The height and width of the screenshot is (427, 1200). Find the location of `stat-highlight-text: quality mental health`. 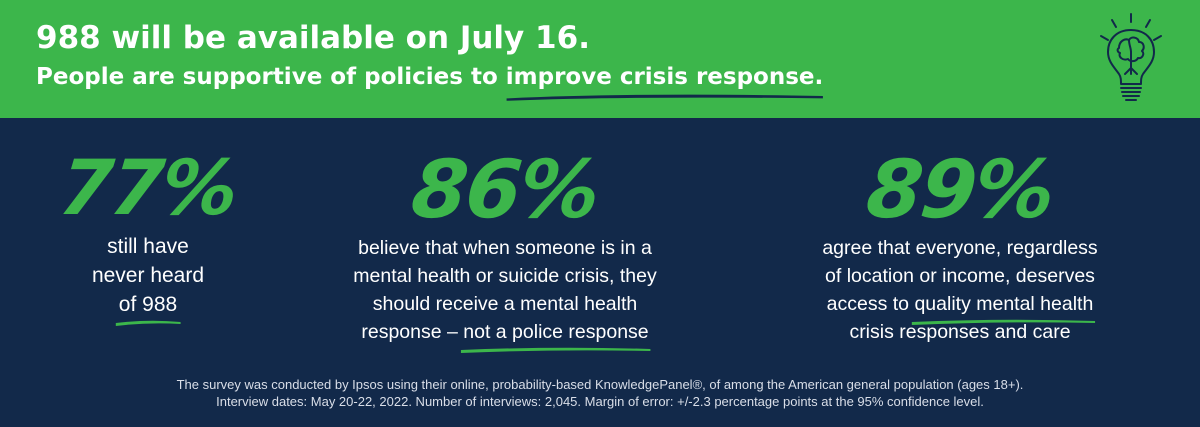

stat-highlight-text: quality mental health is located at coordinates (1004, 304).